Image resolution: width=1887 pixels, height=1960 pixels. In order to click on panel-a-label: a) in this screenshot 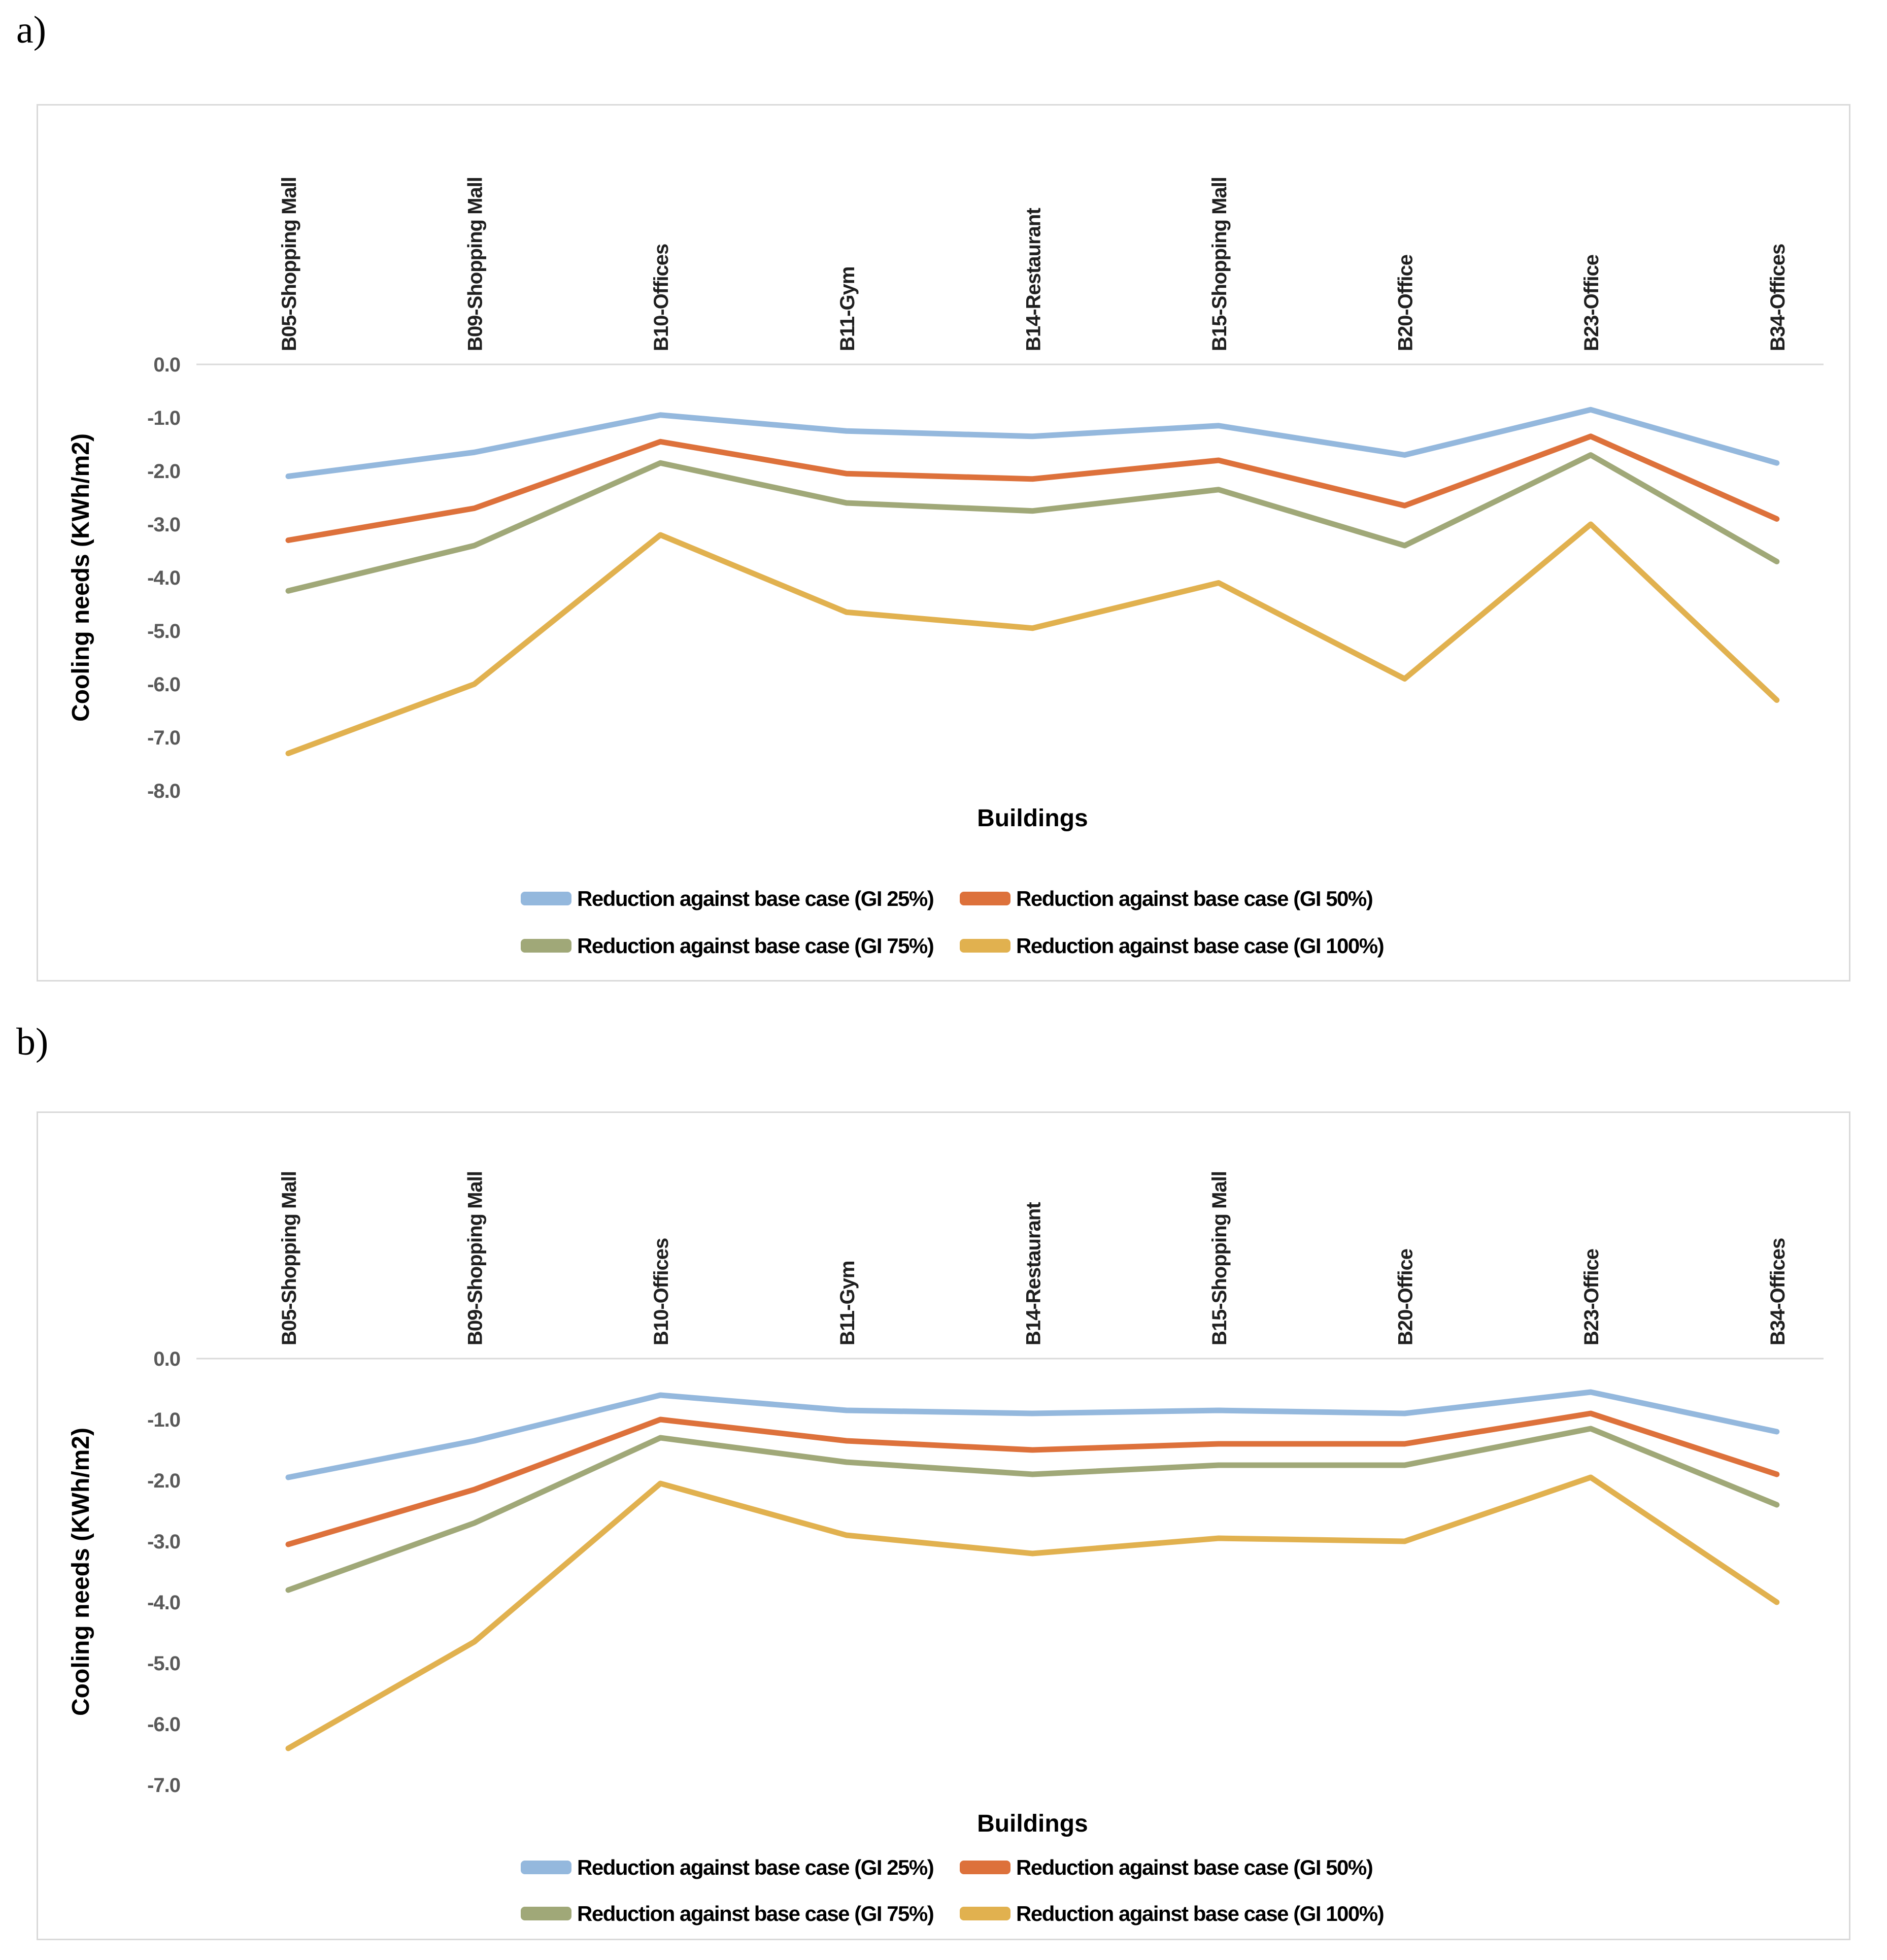, I will do `click(31, 30)`.